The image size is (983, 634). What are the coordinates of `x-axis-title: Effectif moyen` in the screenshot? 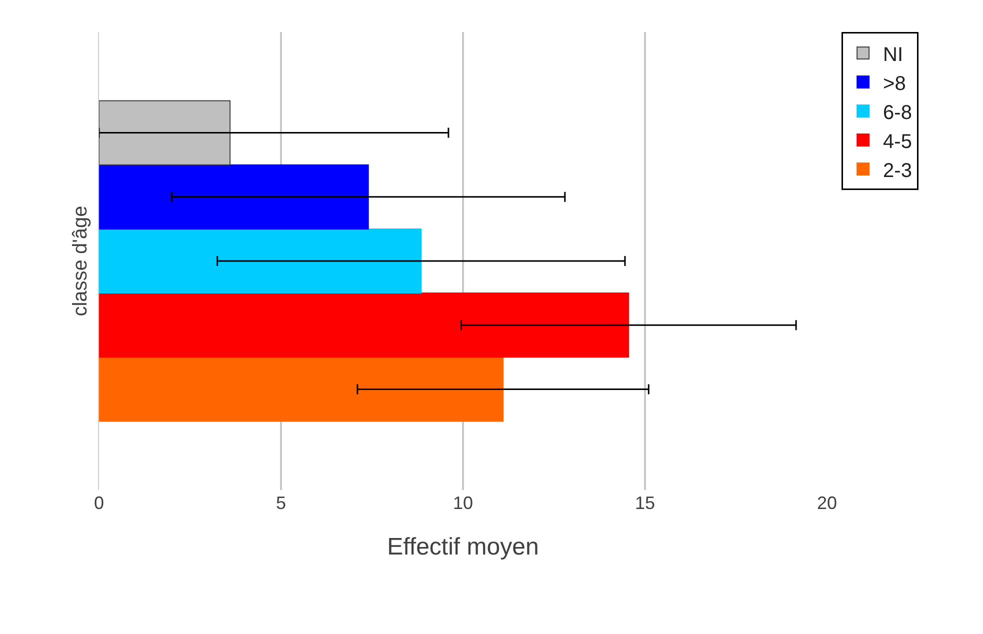 It's located at (463, 546).